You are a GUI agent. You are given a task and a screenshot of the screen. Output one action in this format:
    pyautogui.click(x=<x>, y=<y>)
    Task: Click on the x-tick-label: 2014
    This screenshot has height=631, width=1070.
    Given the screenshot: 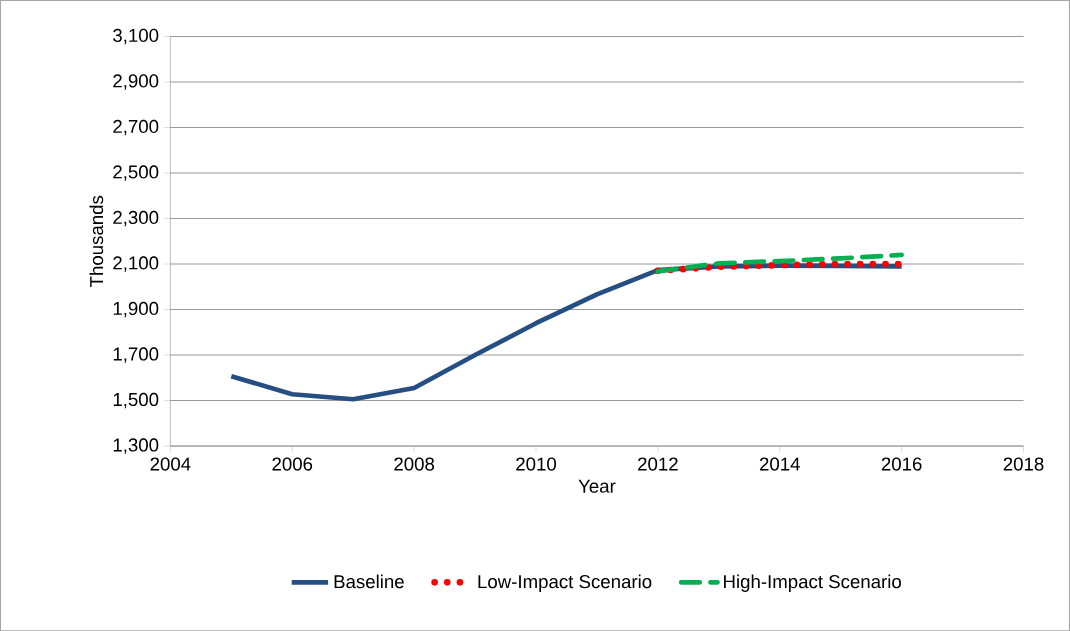 What is the action you would take?
    pyautogui.click(x=779, y=464)
    